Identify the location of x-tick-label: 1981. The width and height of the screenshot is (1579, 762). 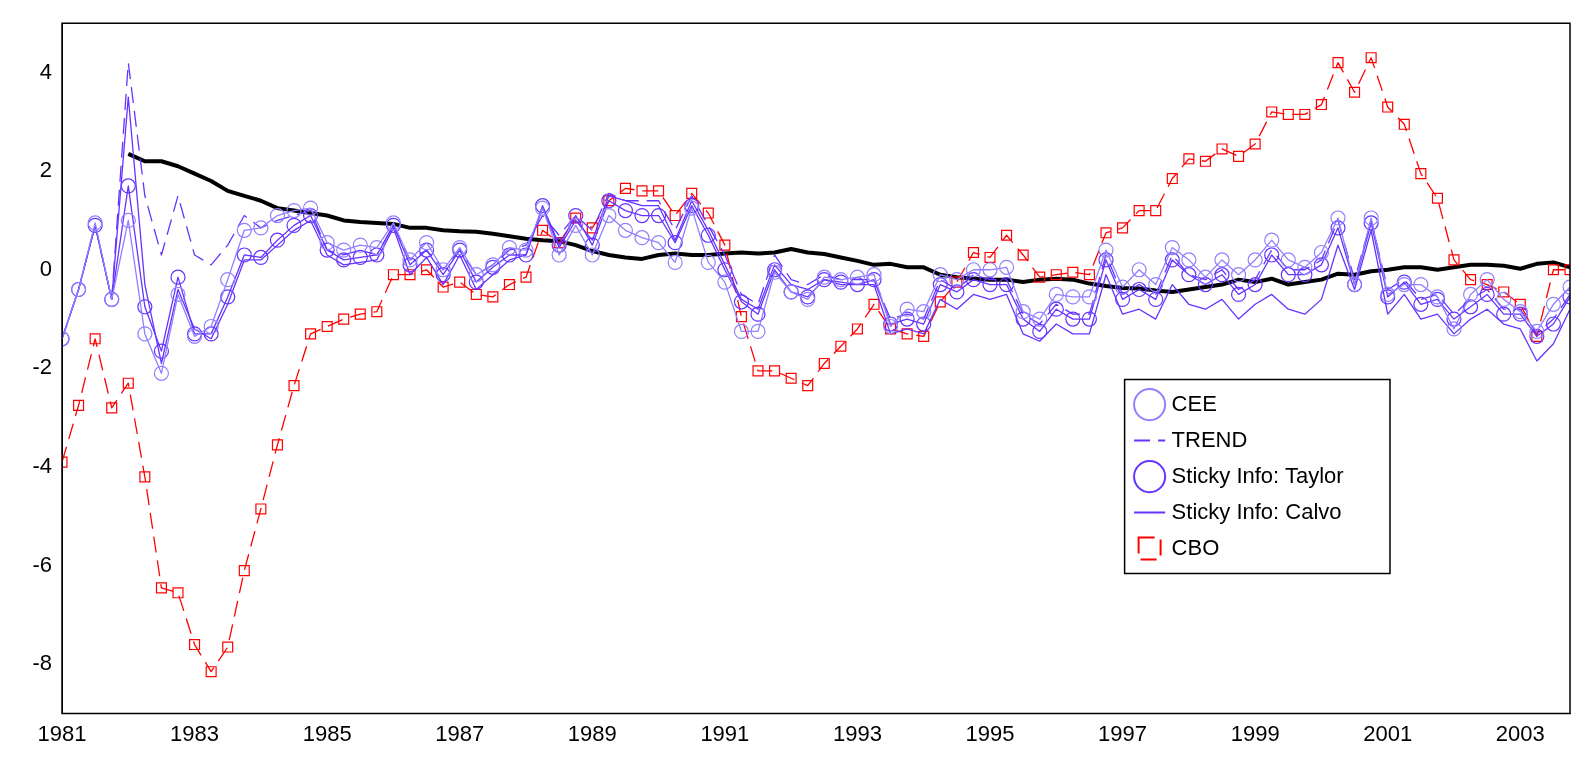
(62, 733).